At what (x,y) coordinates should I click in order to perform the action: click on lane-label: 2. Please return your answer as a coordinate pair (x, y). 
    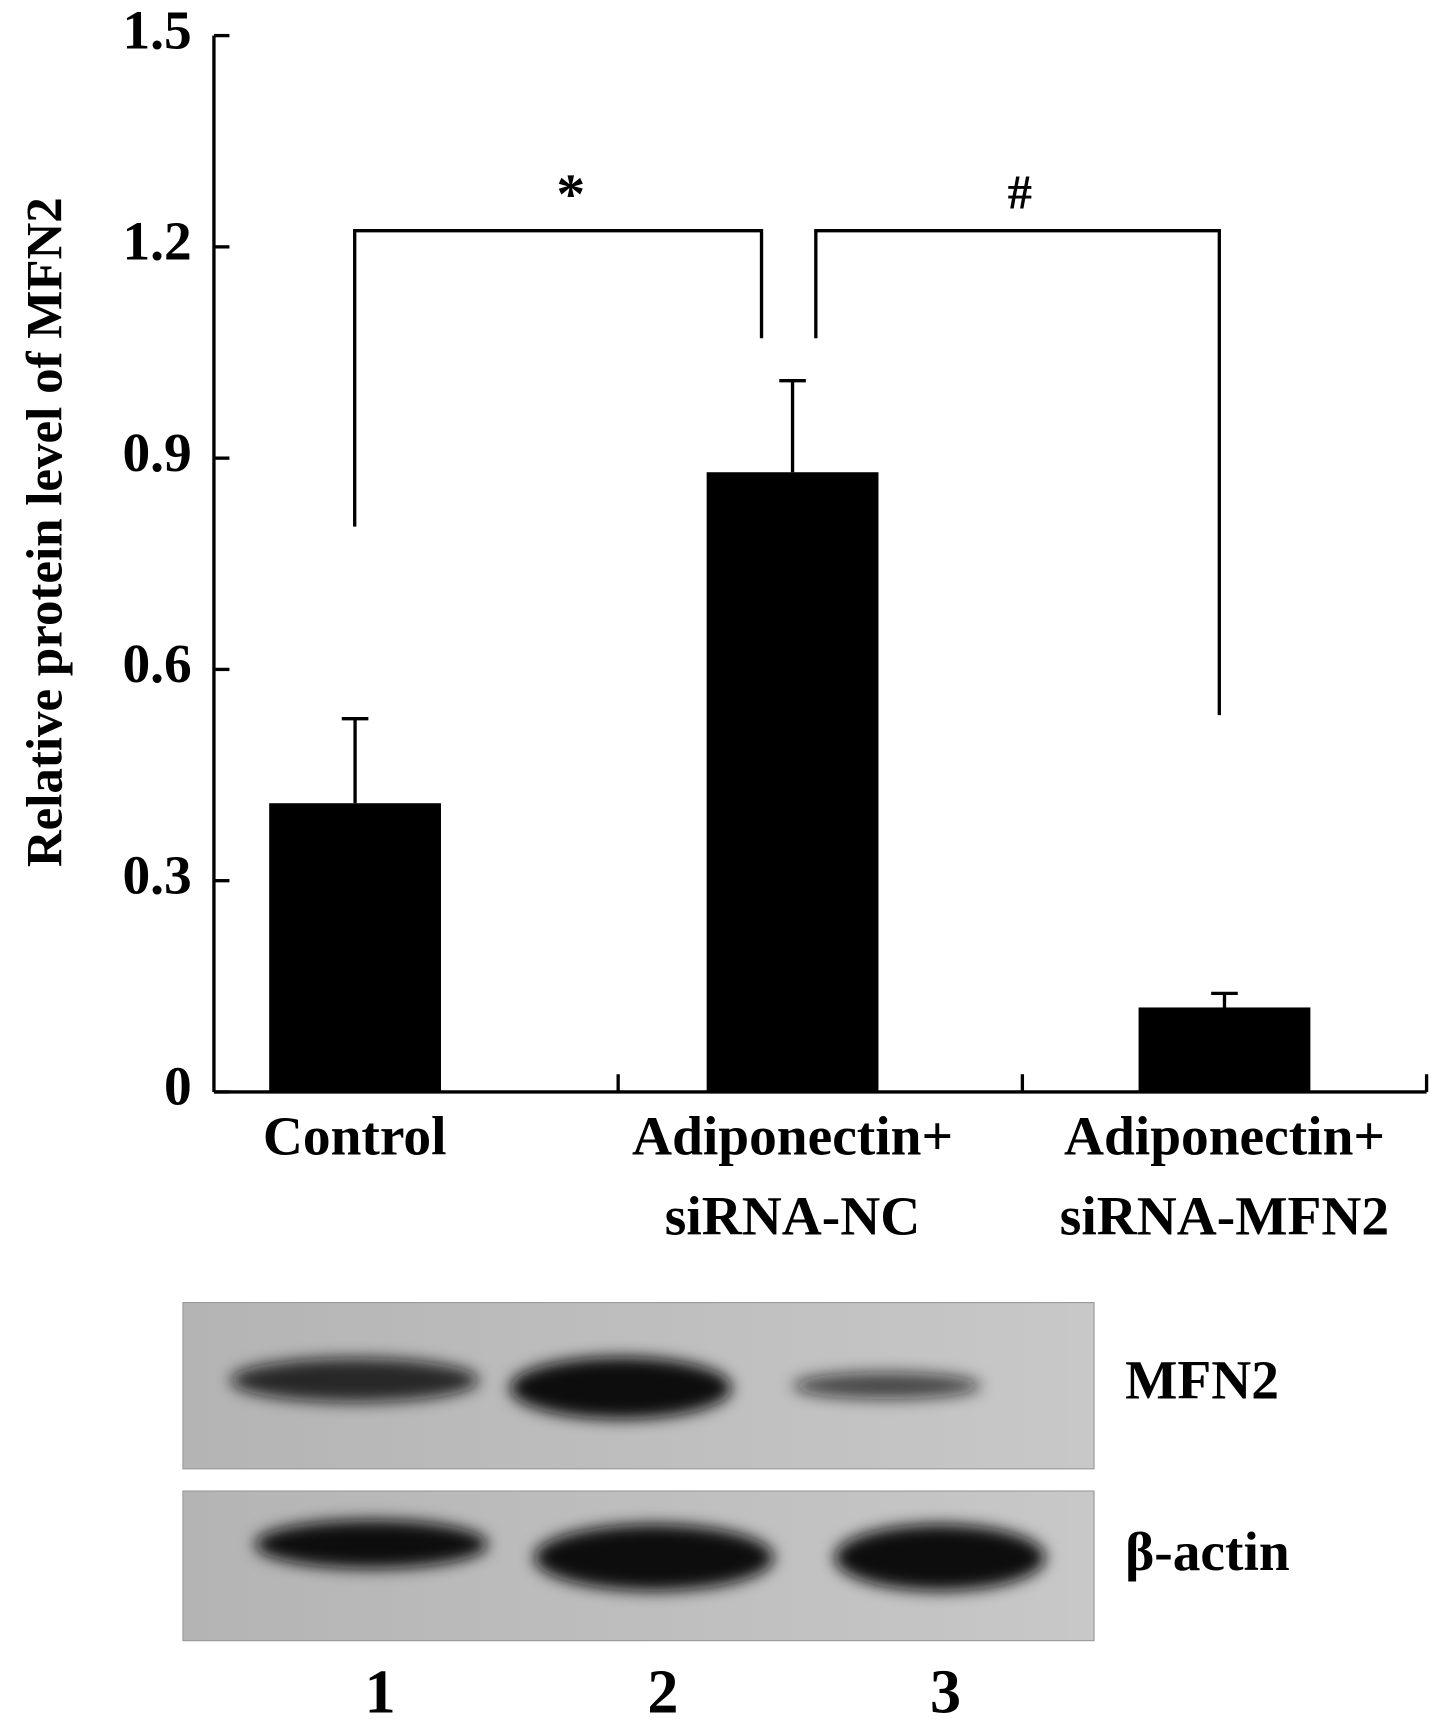
    Looking at the image, I should click on (662, 1693).